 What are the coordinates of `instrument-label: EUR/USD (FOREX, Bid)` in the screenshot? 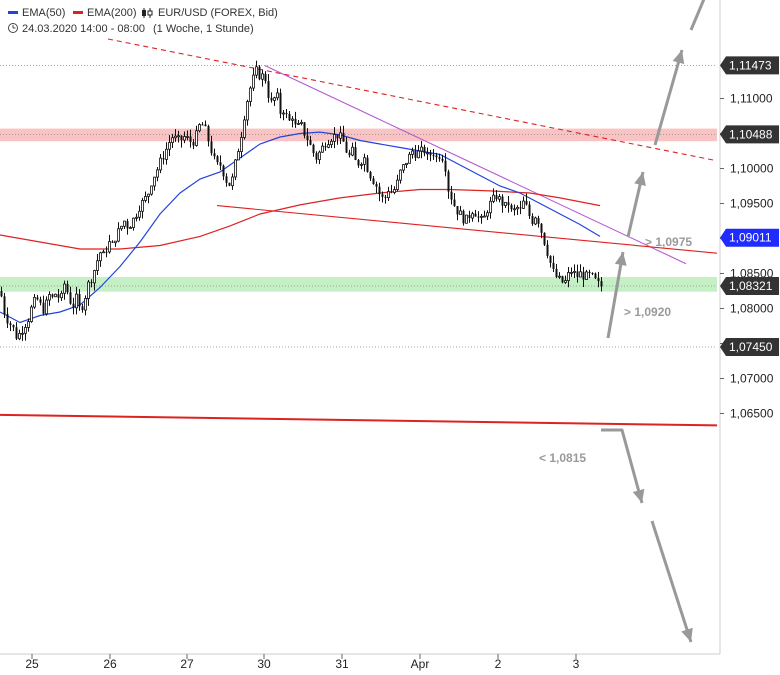 It's located at (218, 13).